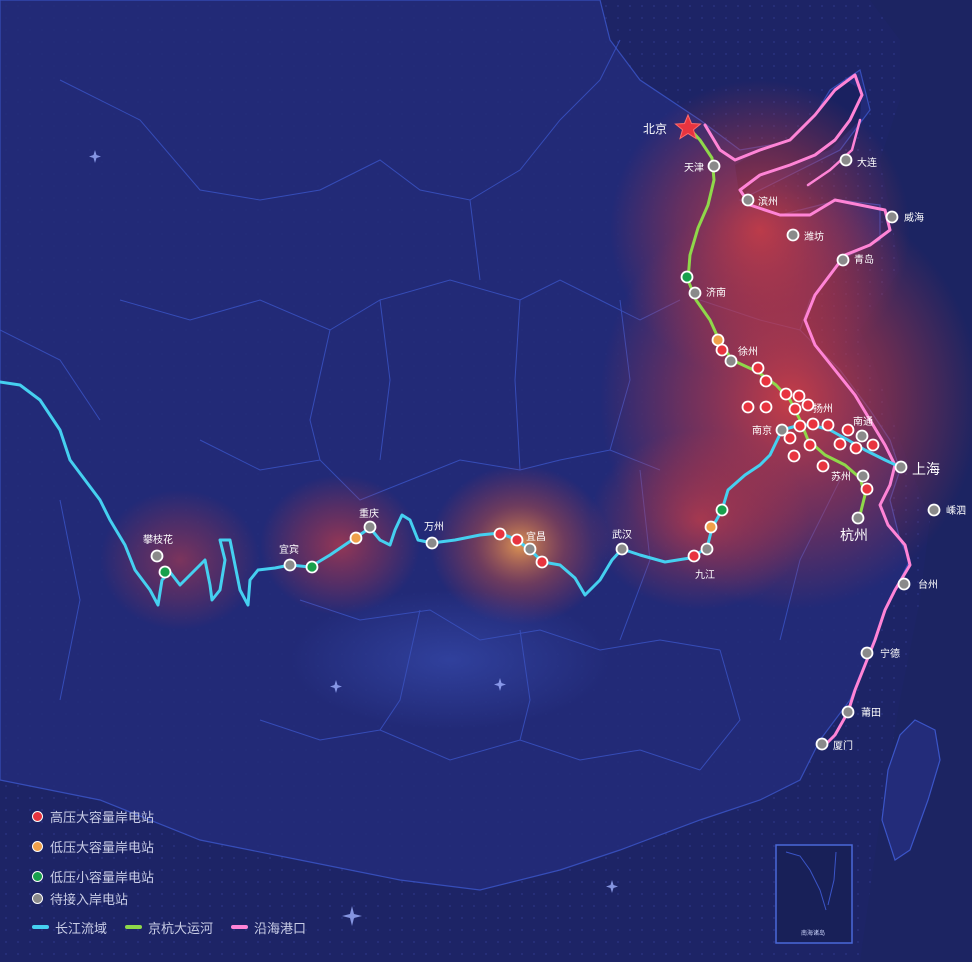 The width and height of the screenshot is (972, 962). Describe the element at coordinates (762, 430) in the screenshot. I see `city-label-nanjing: 南京` at that location.